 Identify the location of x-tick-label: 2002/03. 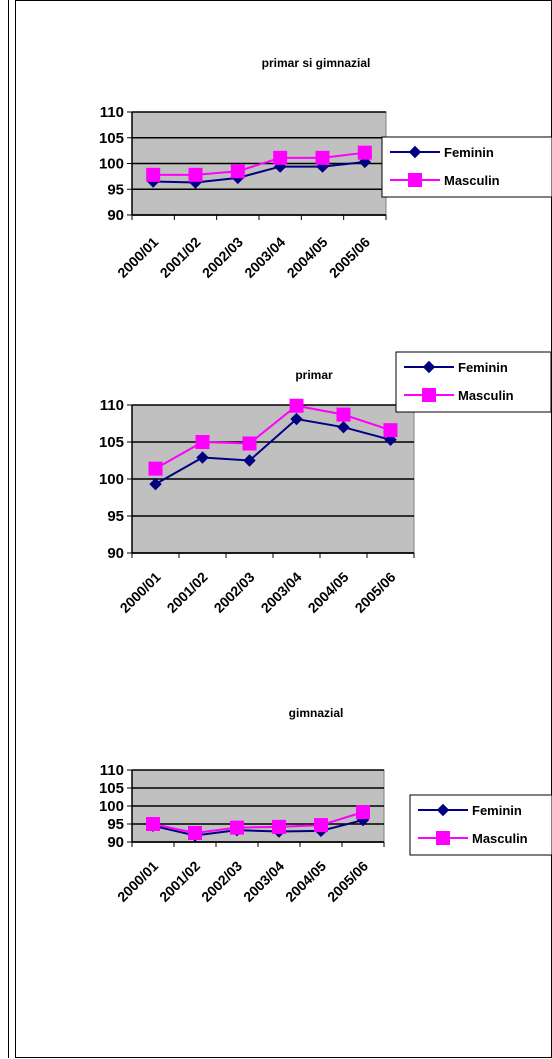
(221, 881).